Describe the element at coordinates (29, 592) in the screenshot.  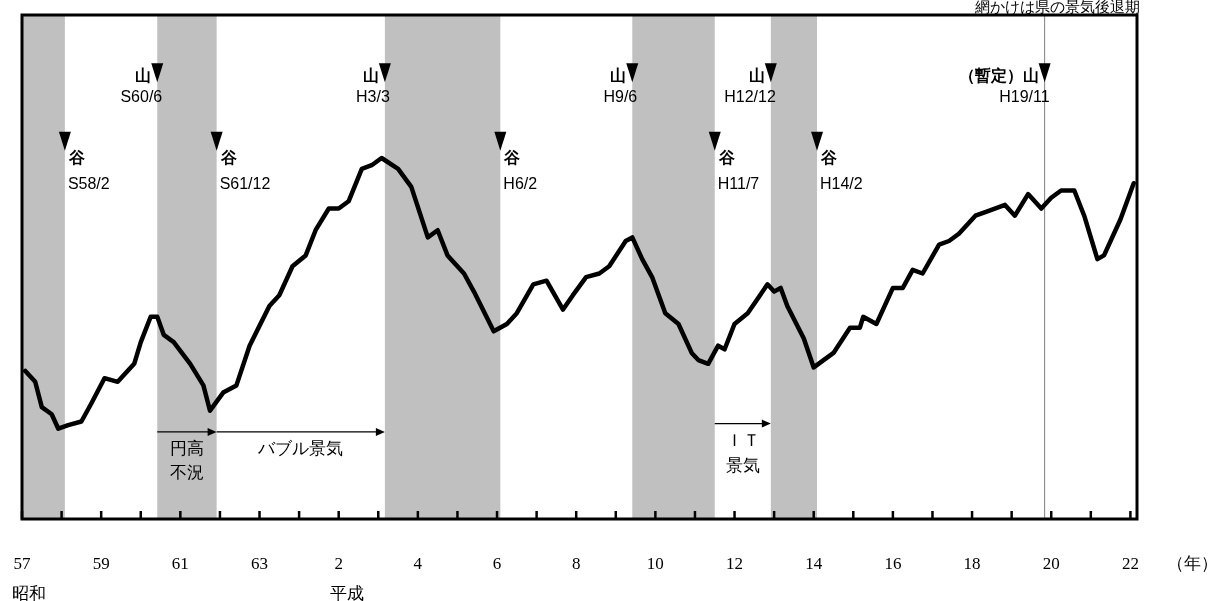
I see `text: 昭和` at that location.